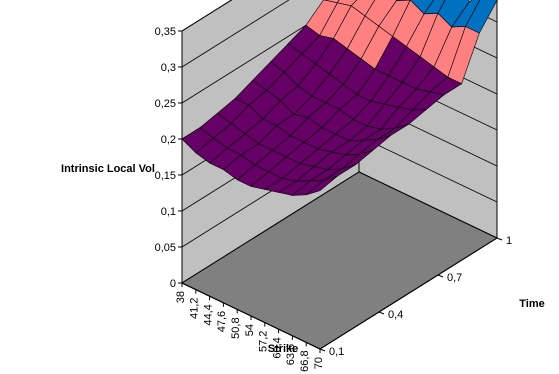 The height and width of the screenshot is (374, 559). Describe the element at coordinates (509, 241) in the screenshot. I see `time-tick-label: 1` at that location.